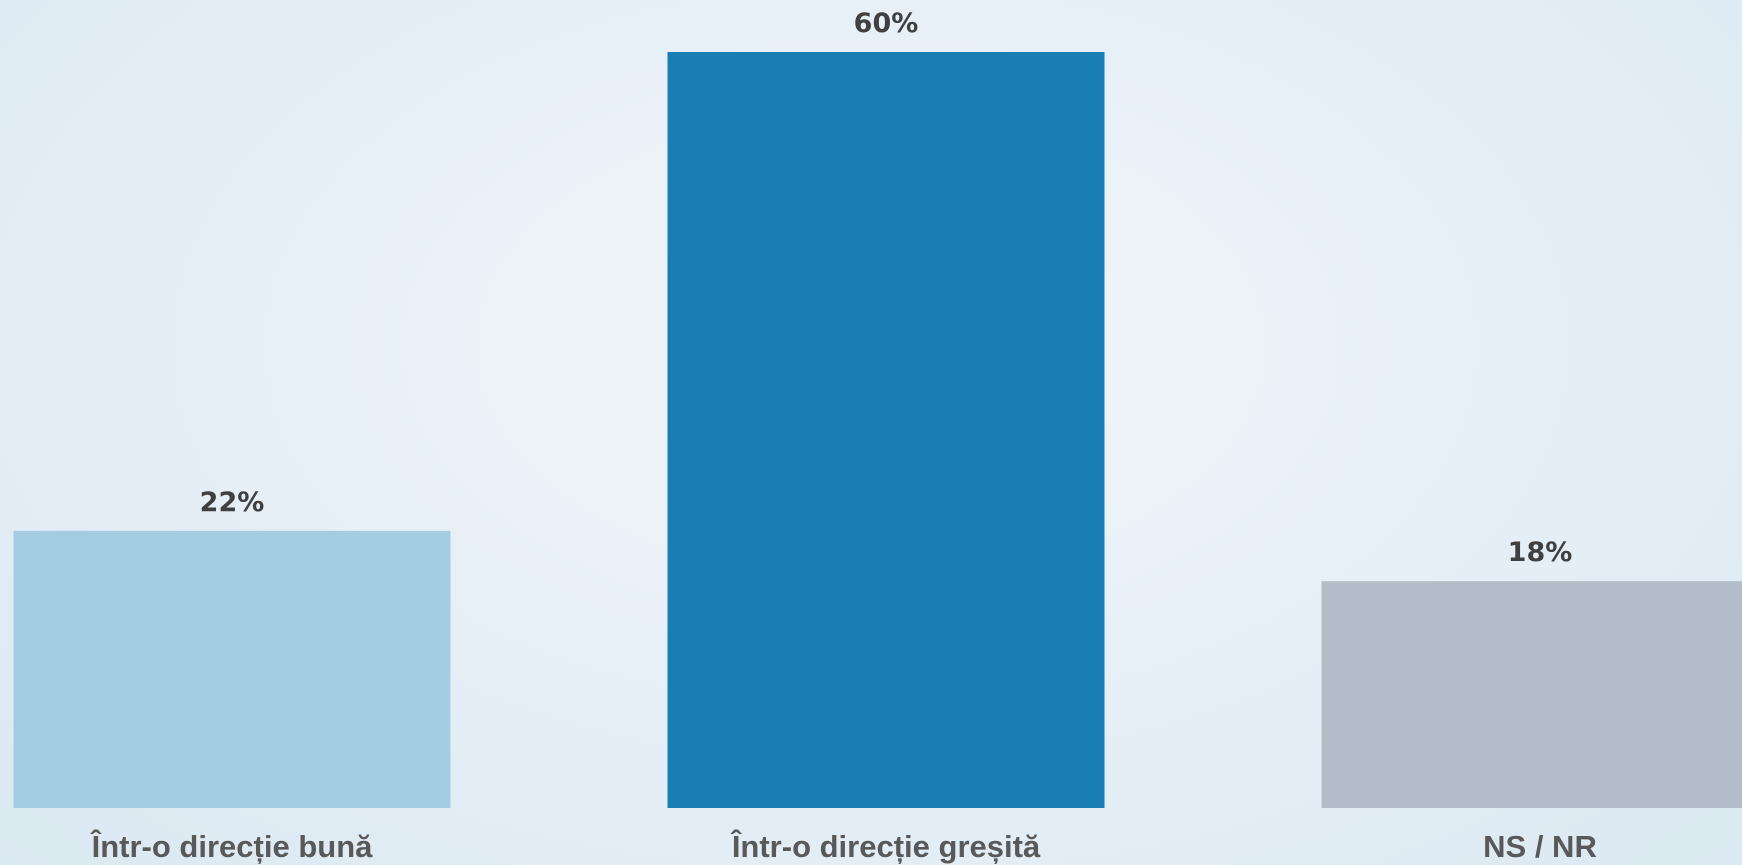 The image size is (1742, 865). What do you see at coordinates (886, 23) in the screenshot?
I see `data-label-2: 60%` at bounding box center [886, 23].